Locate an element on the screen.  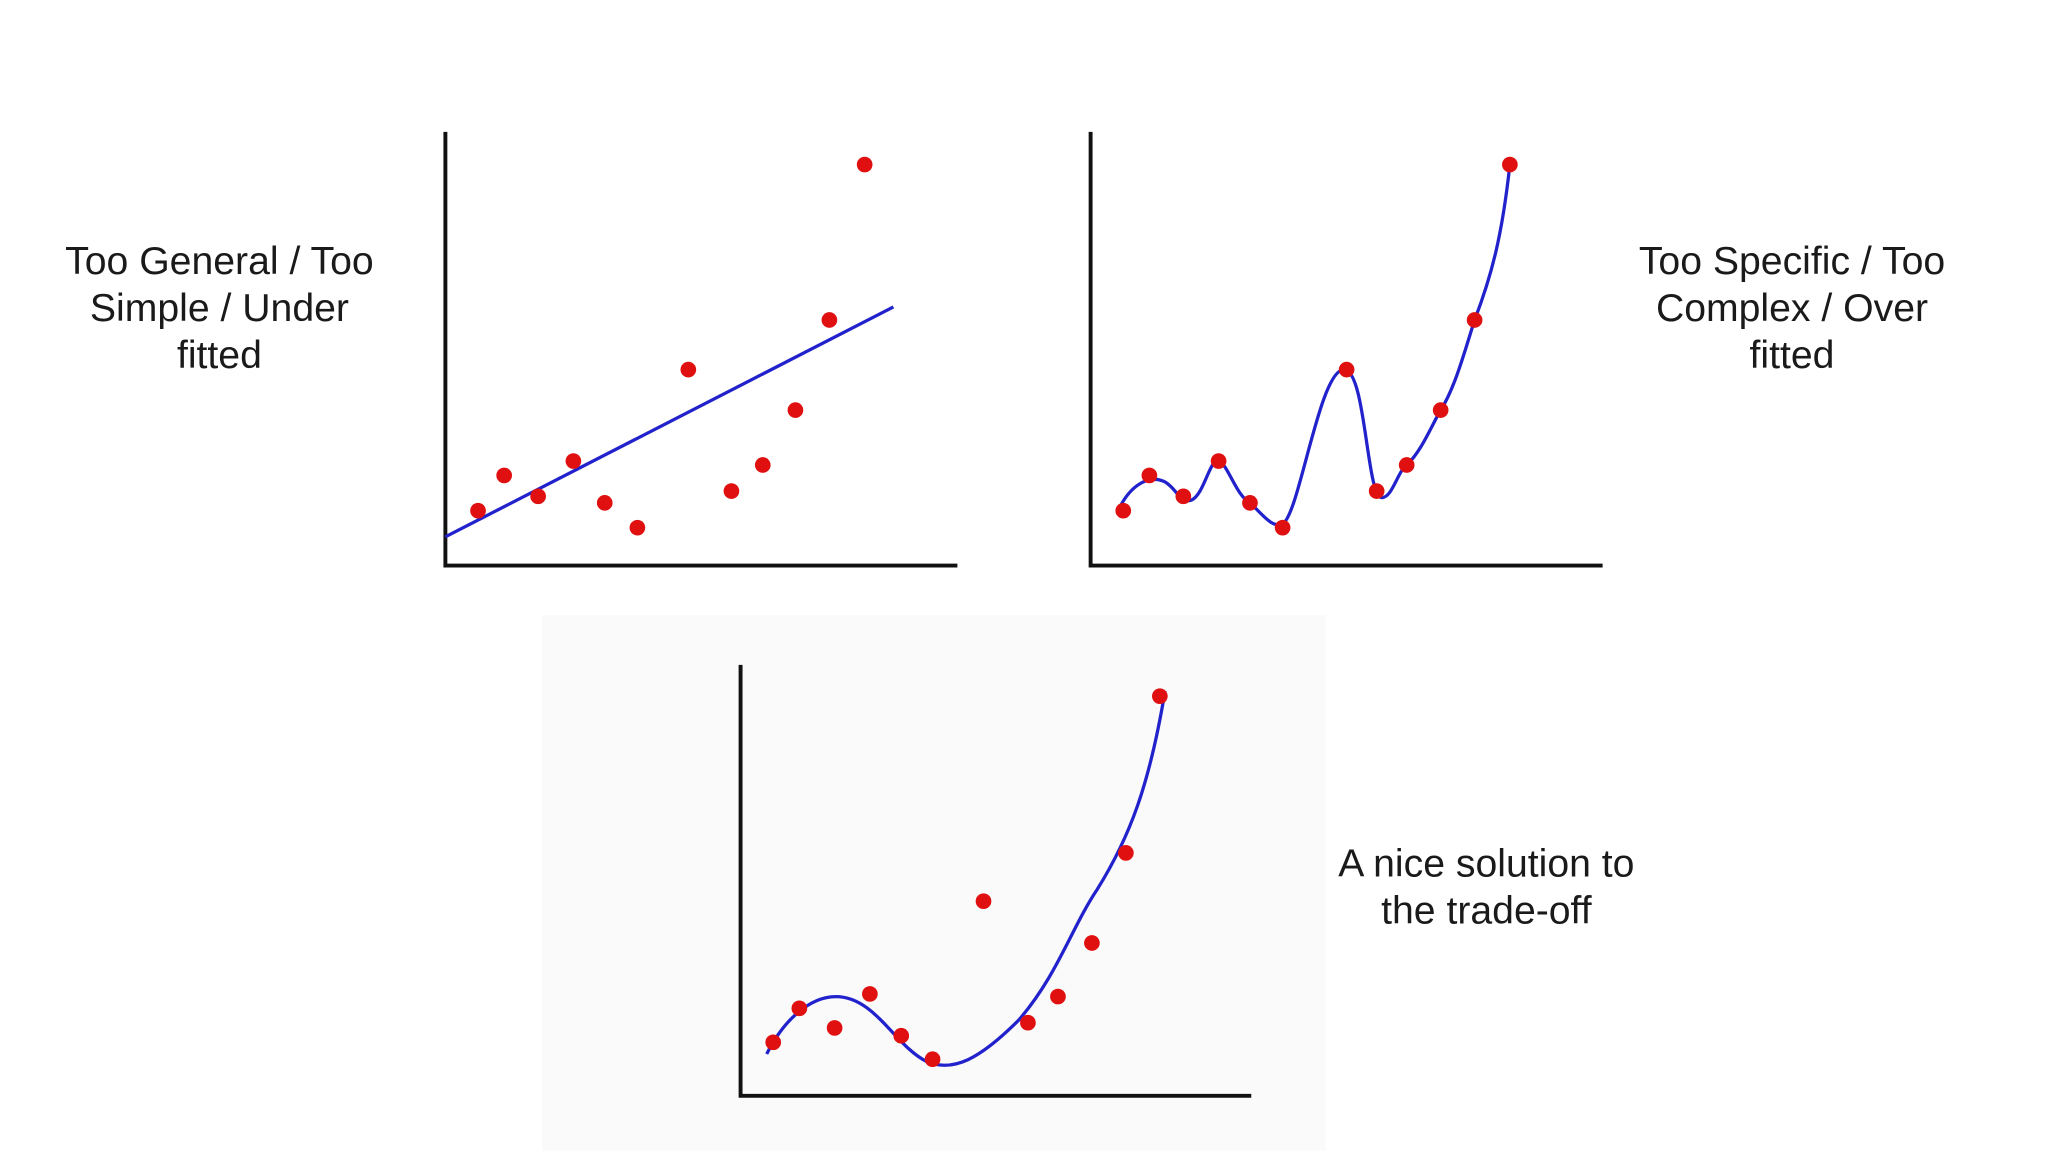
label-line: Complex / Over is located at coordinates (1792, 308).